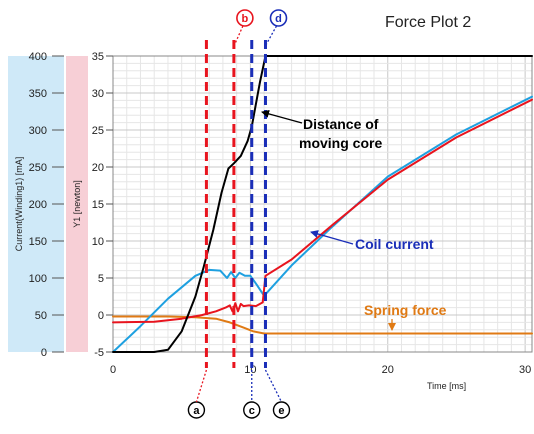 This screenshot has width=534, height=434. Describe the element at coordinates (239, 35) in the screenshot. I see `marker-leader-b` at that location.